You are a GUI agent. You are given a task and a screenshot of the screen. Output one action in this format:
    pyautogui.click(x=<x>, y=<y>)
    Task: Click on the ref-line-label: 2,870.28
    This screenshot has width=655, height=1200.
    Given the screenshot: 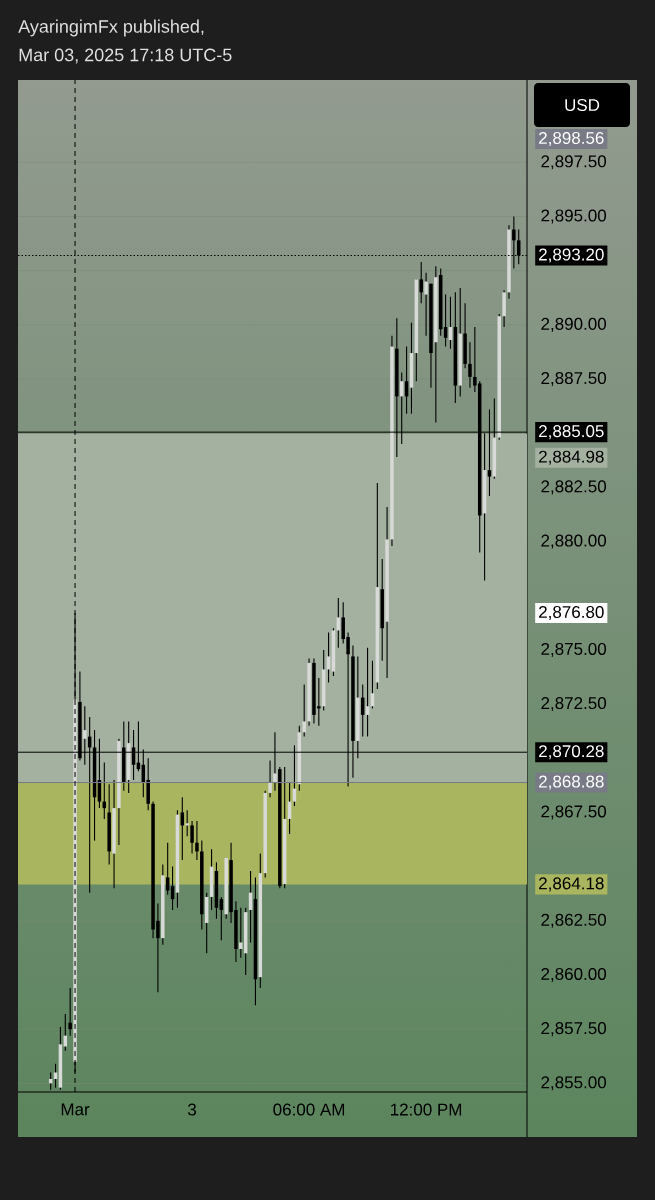 What is the action you would take?
    pyautogui.click(x=571, y=752)
    